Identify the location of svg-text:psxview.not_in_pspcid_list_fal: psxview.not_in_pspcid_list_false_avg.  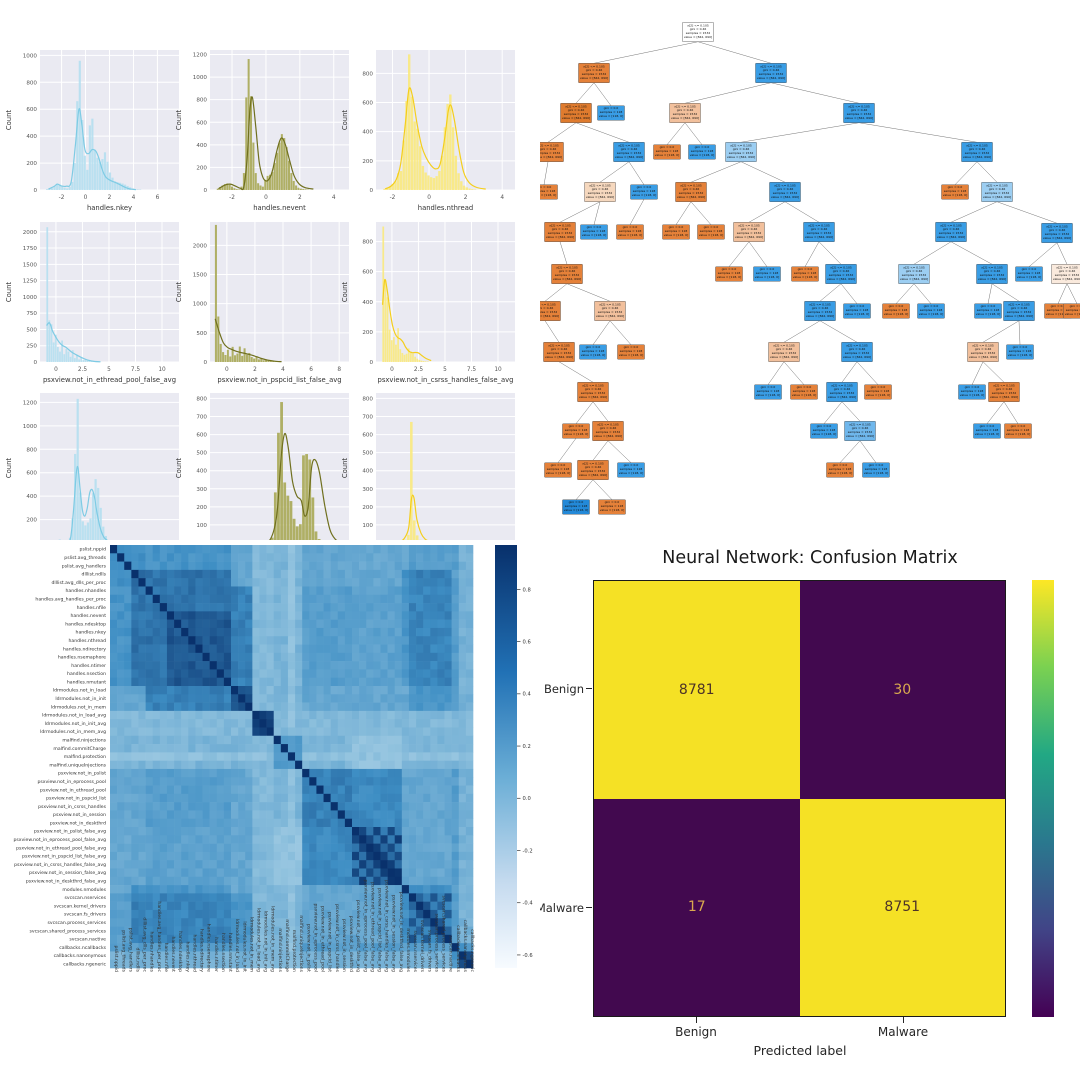
(279, 380).